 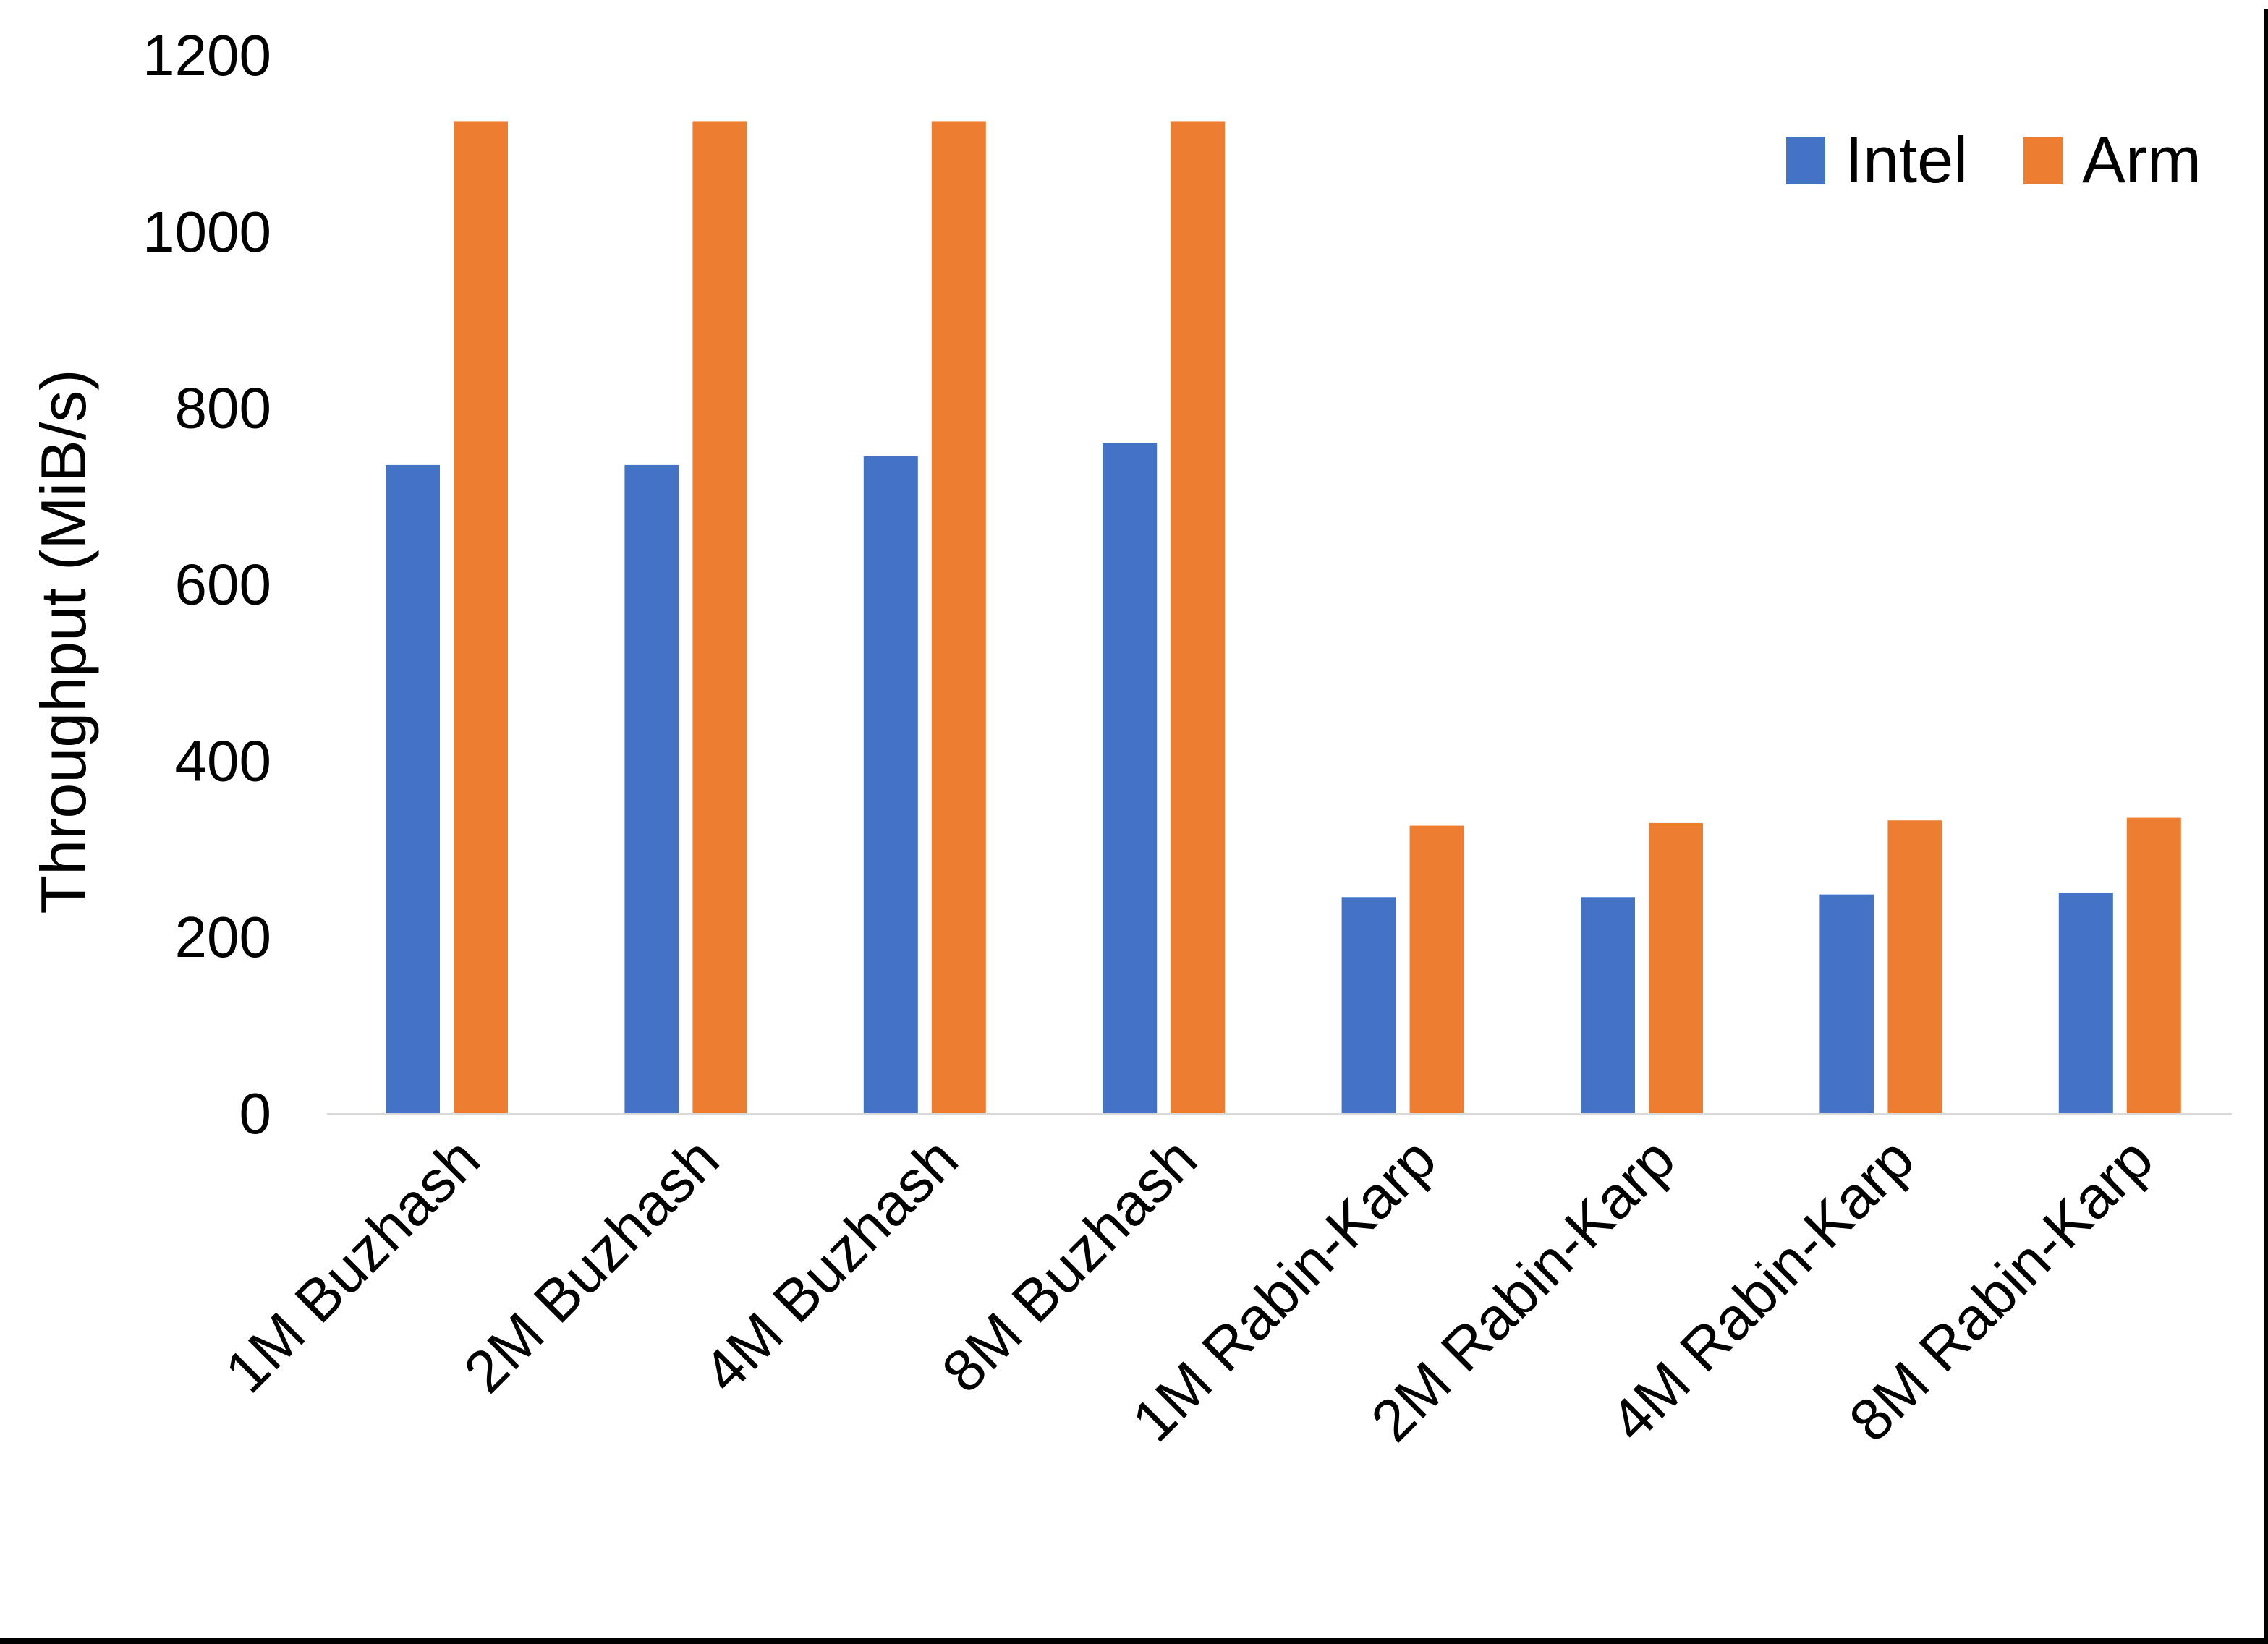 What do you see at coordinates (1906, 160) in the screenshot?
I see `legend-label-intel: Intel` at bounding box center [1906, 160].